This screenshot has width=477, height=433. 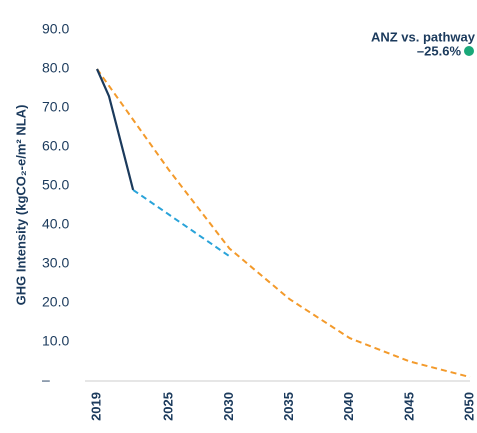 I want to click on y-tick-label: 90.0, so click(x=55, y=29).